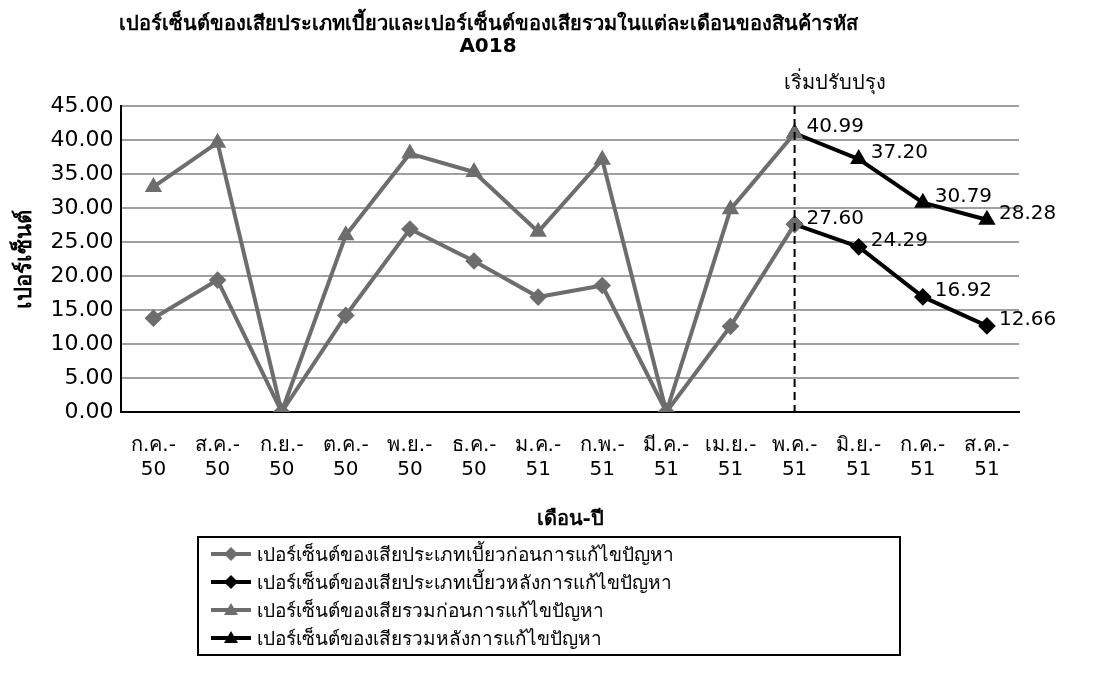  I want to click on x-axis-title: เดือน-ปี, so click(570, 518).